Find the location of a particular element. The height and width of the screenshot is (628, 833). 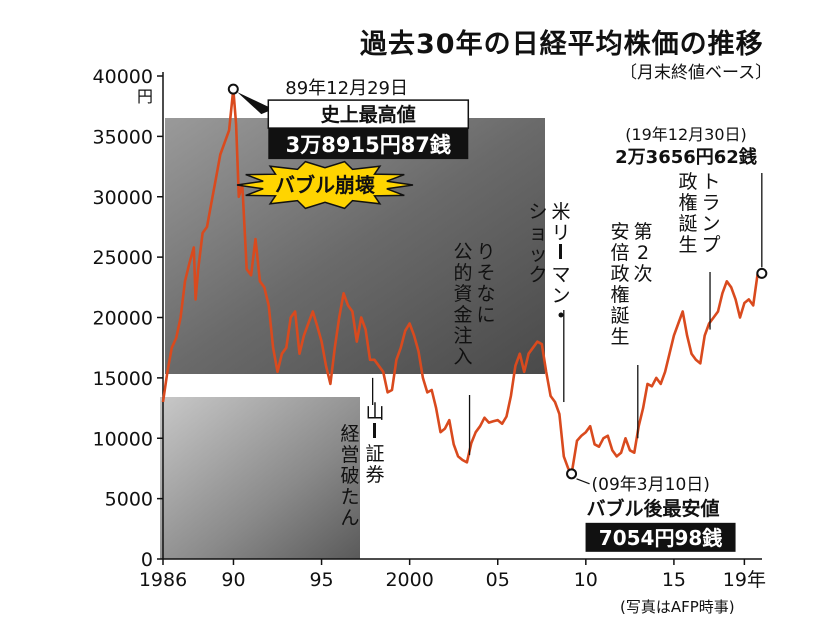

annotation-label: 3万8915円87銭 is located at coordinates (368, 145).